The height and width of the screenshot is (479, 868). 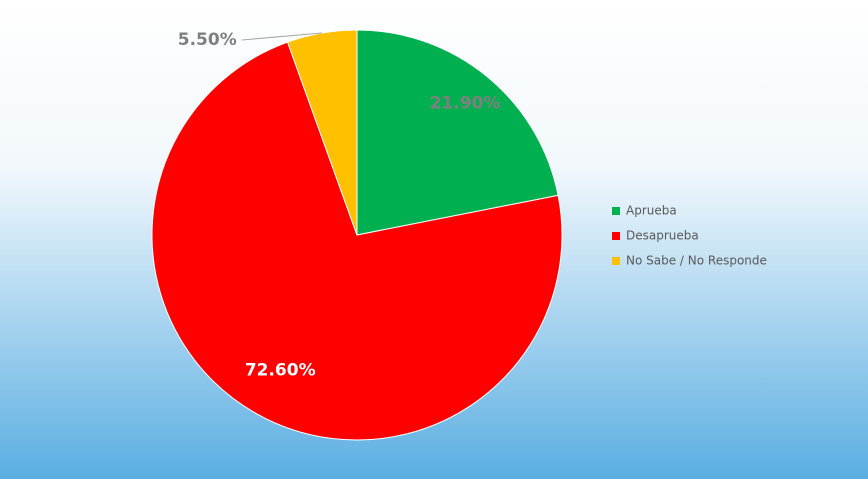 What do you see at coordinates (280, 371) in the screenshot?
I see `data-label: 72.60%` at bounding box center [280, 371].